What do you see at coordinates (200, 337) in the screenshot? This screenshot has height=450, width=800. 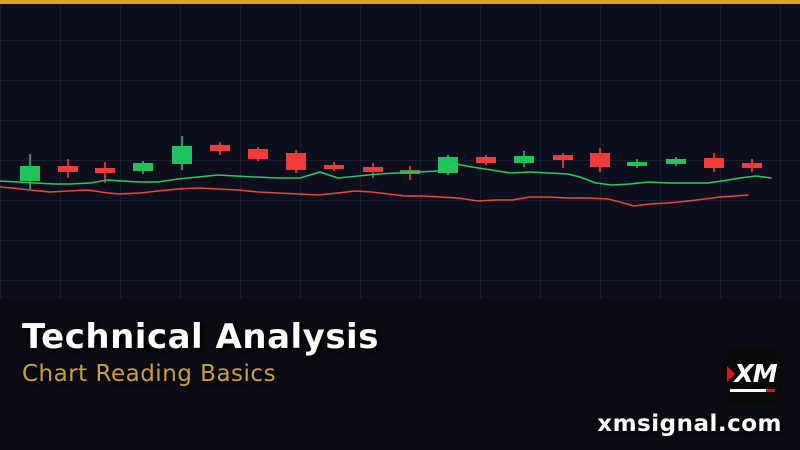 I see `page-title: Technical Analysis` at bounding box center [200, 337].